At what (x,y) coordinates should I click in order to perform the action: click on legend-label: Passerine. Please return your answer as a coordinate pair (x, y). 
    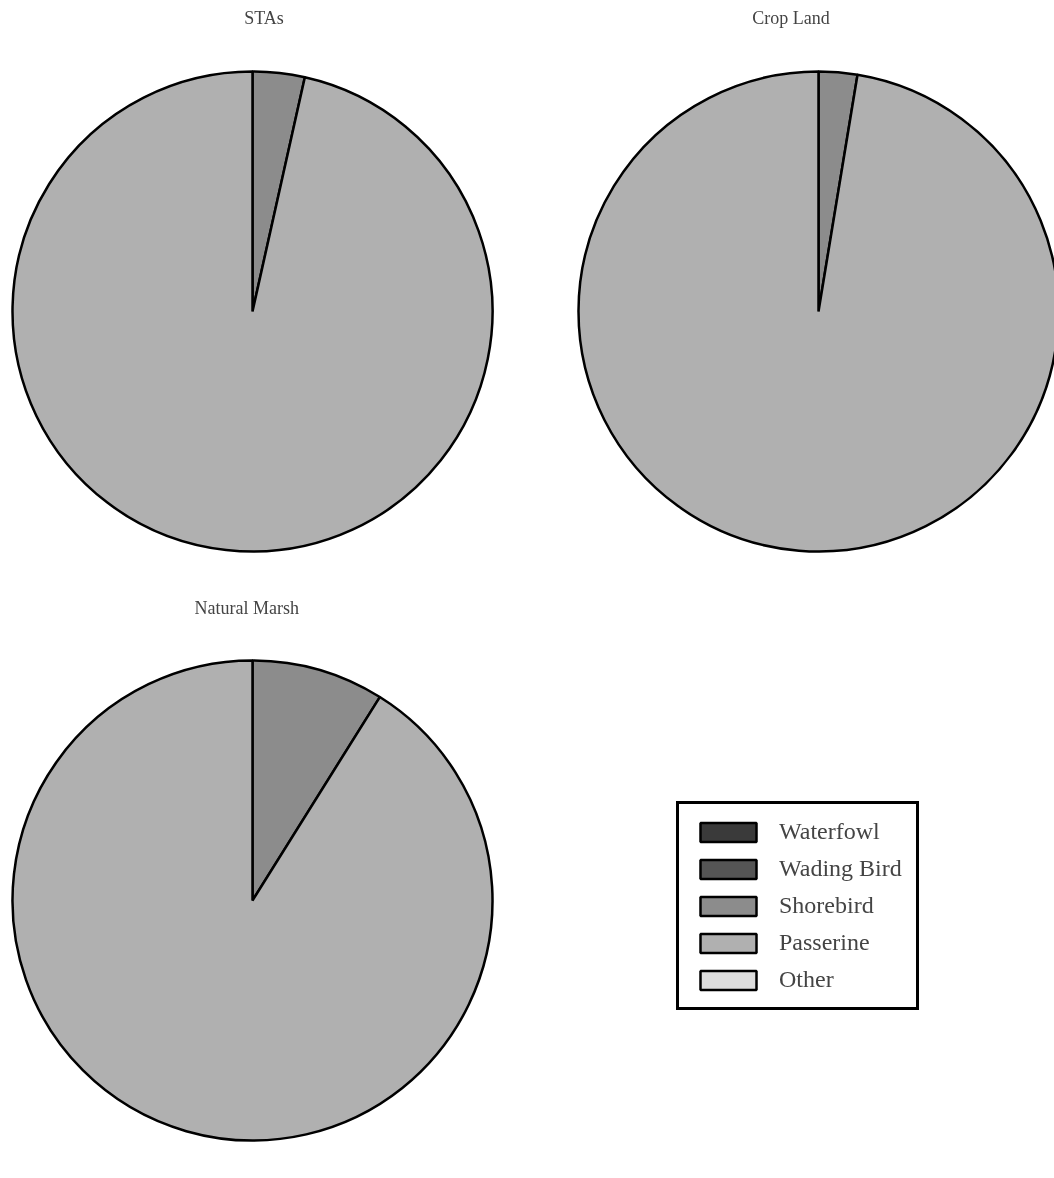
    Looking at the image, I should click on (824, 942).